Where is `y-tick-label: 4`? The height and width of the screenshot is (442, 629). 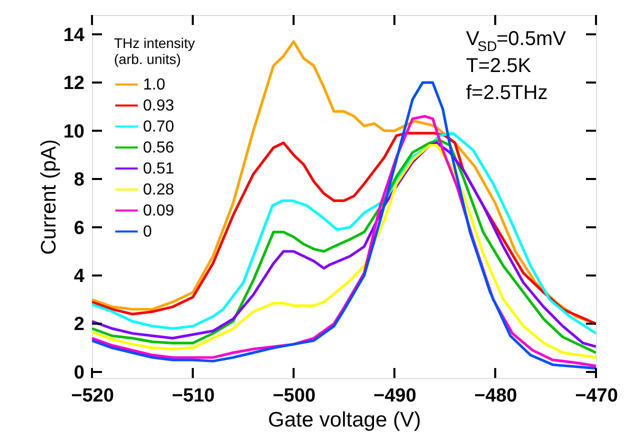
y-tick-label: 4 is located at coordinates (79, 276).